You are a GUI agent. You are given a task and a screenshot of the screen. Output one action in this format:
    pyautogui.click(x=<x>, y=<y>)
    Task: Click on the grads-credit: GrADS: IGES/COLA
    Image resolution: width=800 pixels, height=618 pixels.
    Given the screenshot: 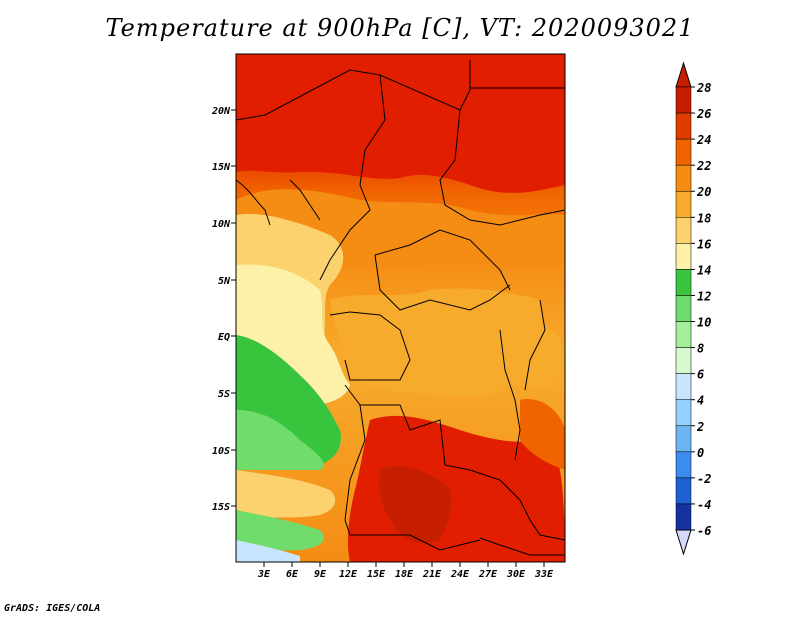 What is the action you would take?
    pyautogui.click(x=52, y=608)
    